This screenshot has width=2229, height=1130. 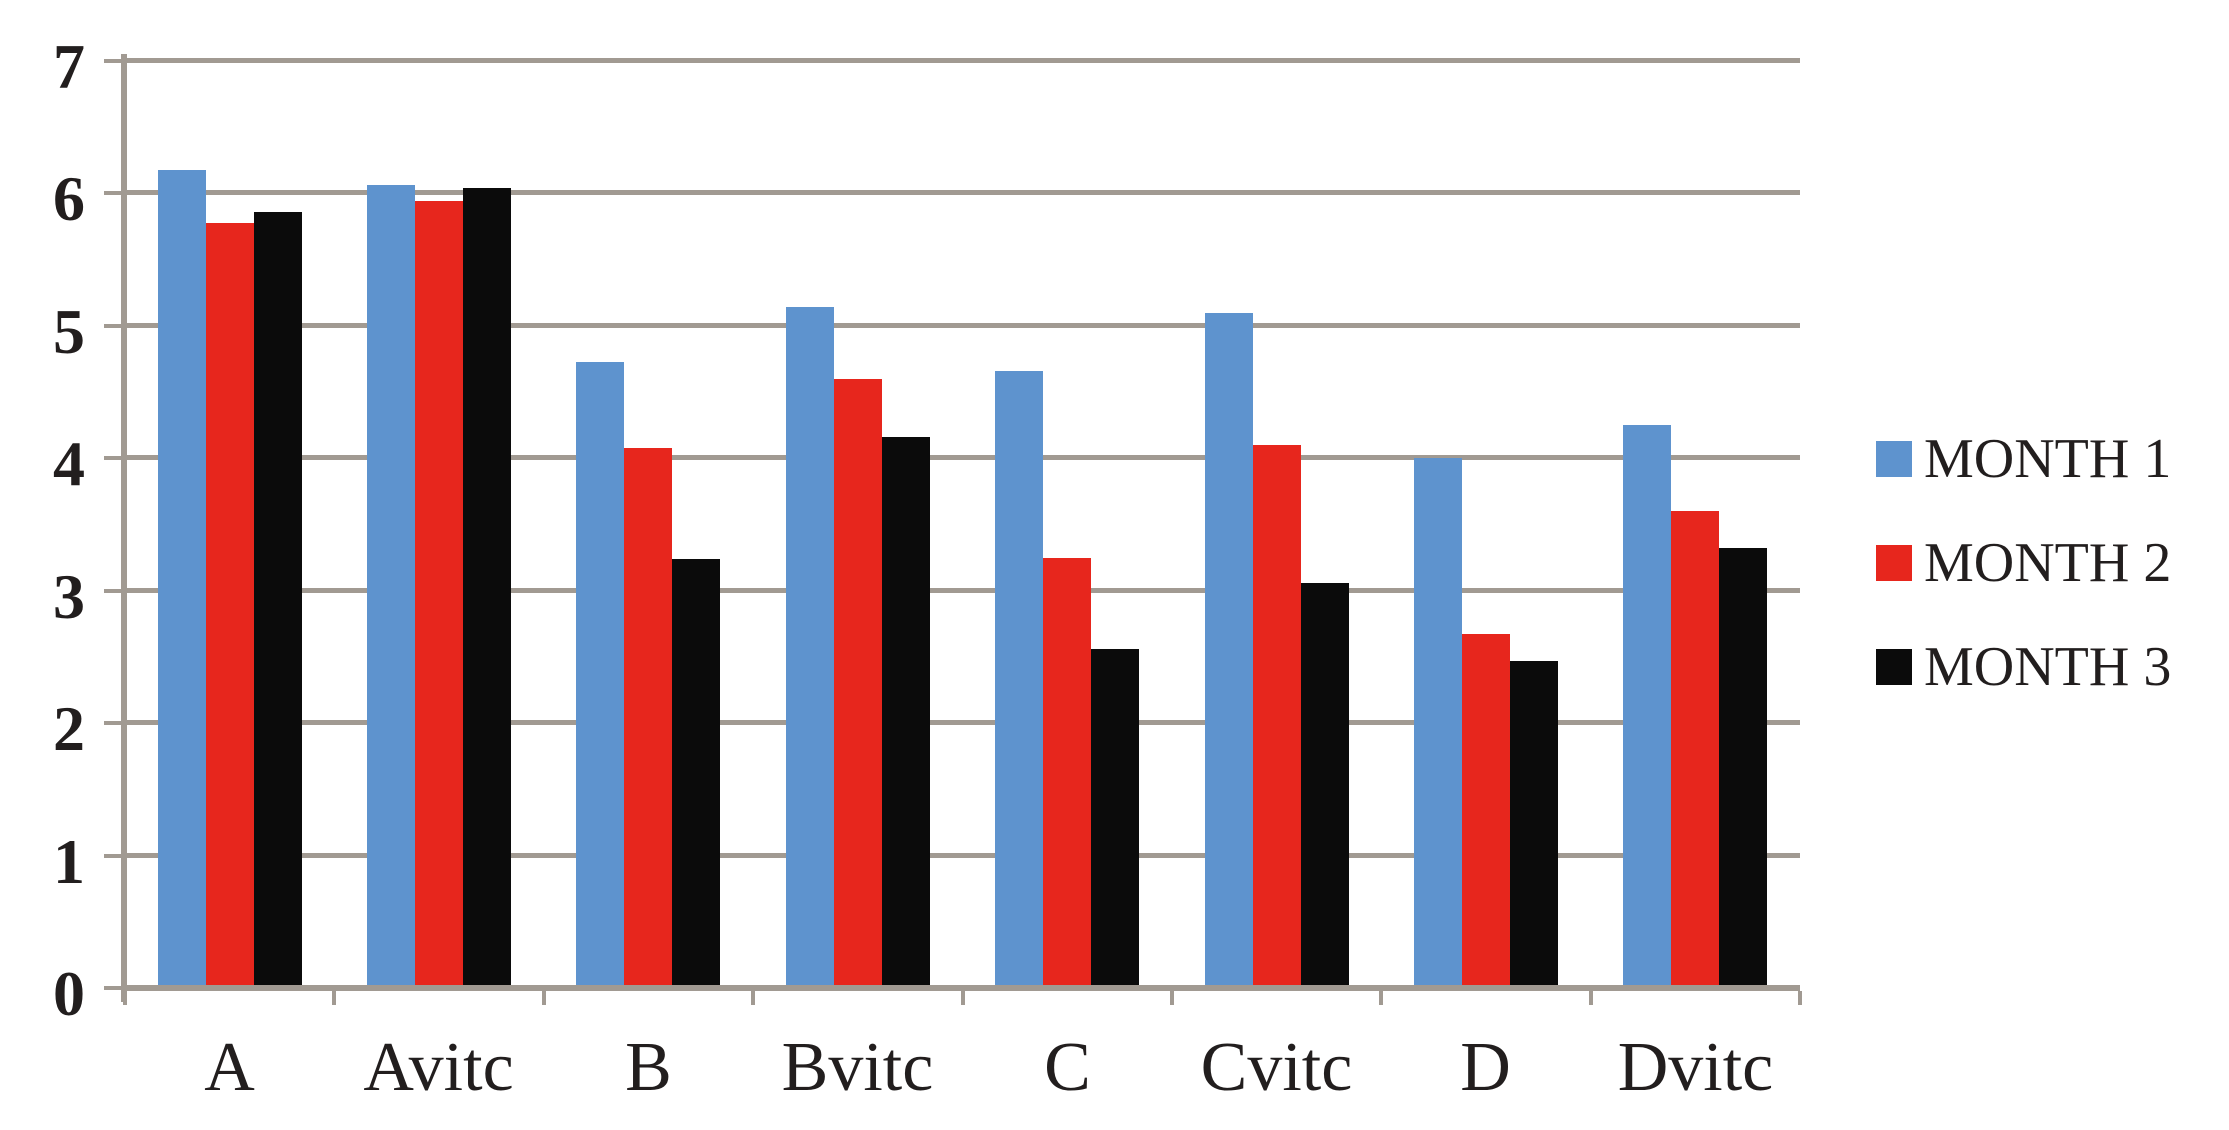 What do you see at coordinates (1743, 768) in the screenshot?
I see `bar-month-3-dvitc` at bounding box center [1743, 768].